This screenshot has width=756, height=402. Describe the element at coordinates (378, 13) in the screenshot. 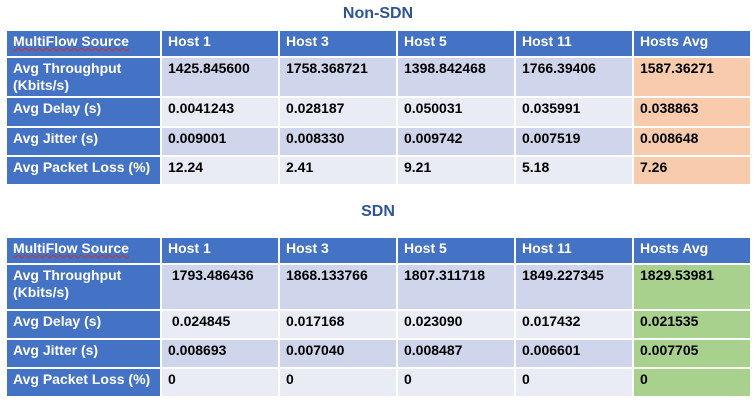

I see `non-sdn-title: Non-SDN` at that location.